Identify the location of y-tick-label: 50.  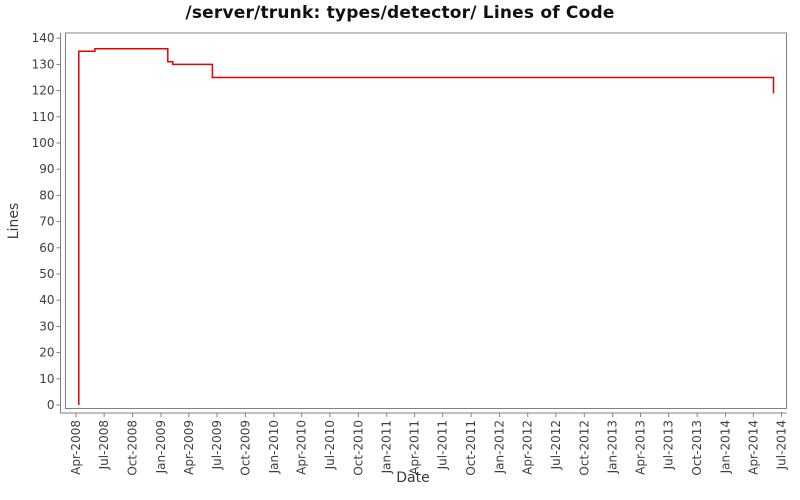
(46, 274).